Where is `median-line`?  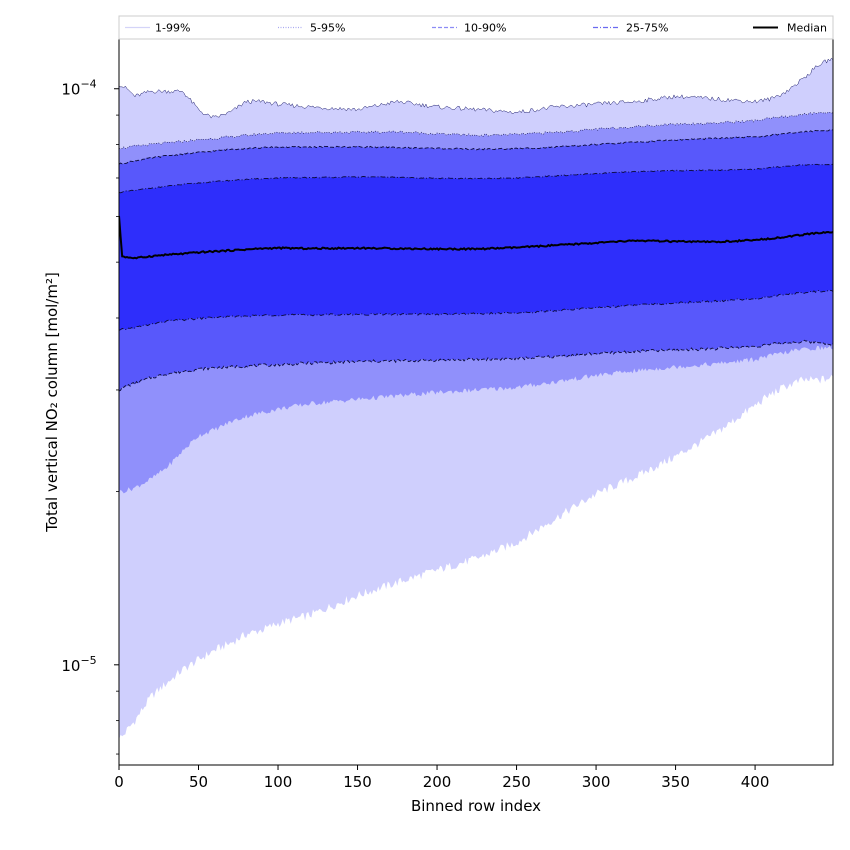
median-line is located at coordinates (476, 237).